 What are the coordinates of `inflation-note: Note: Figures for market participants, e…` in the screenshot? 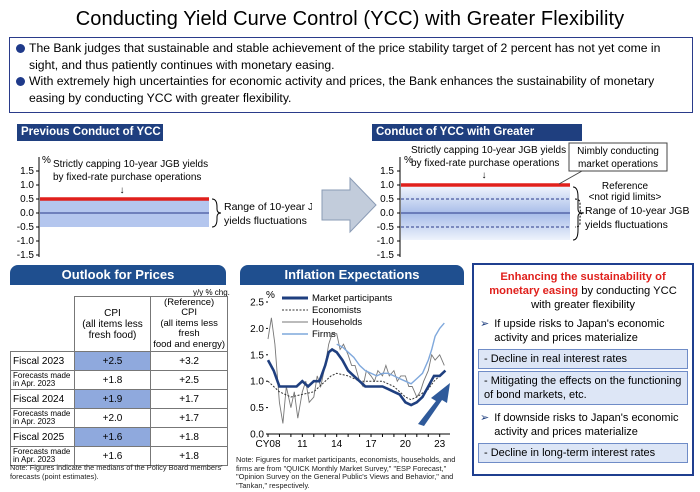 It's located at (346, 472).